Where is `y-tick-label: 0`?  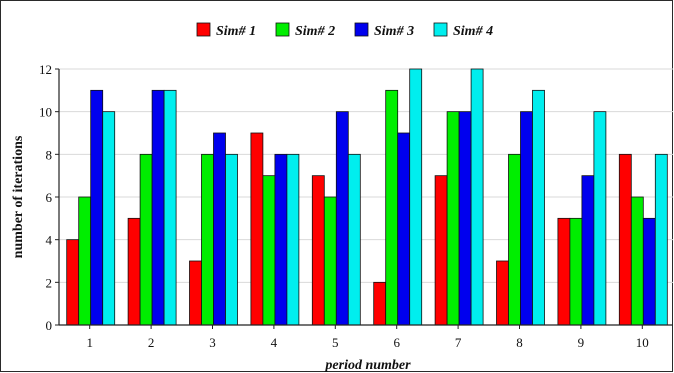 y-tick-label: 0 is located at coordinates (49, 325).